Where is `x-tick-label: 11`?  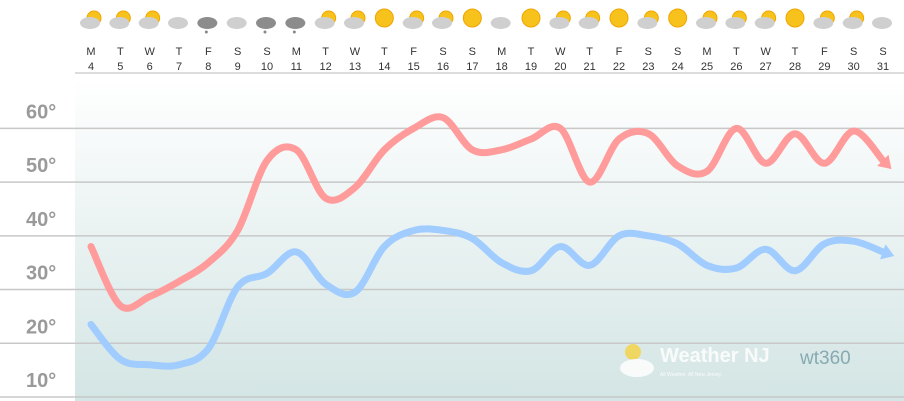 x-tick-label: 11 is located at coordinates (296, 67).